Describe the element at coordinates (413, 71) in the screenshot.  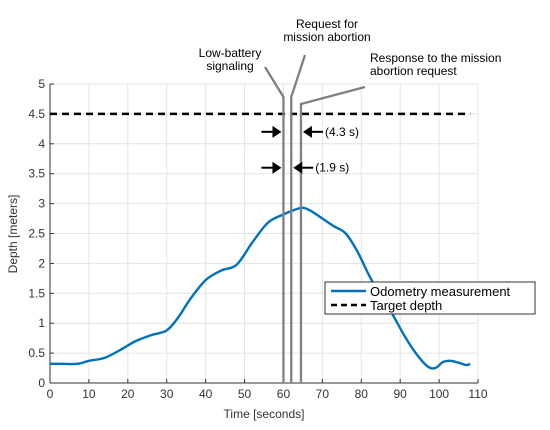
I see `event-label-abort-response-1: abortion request` at that location.